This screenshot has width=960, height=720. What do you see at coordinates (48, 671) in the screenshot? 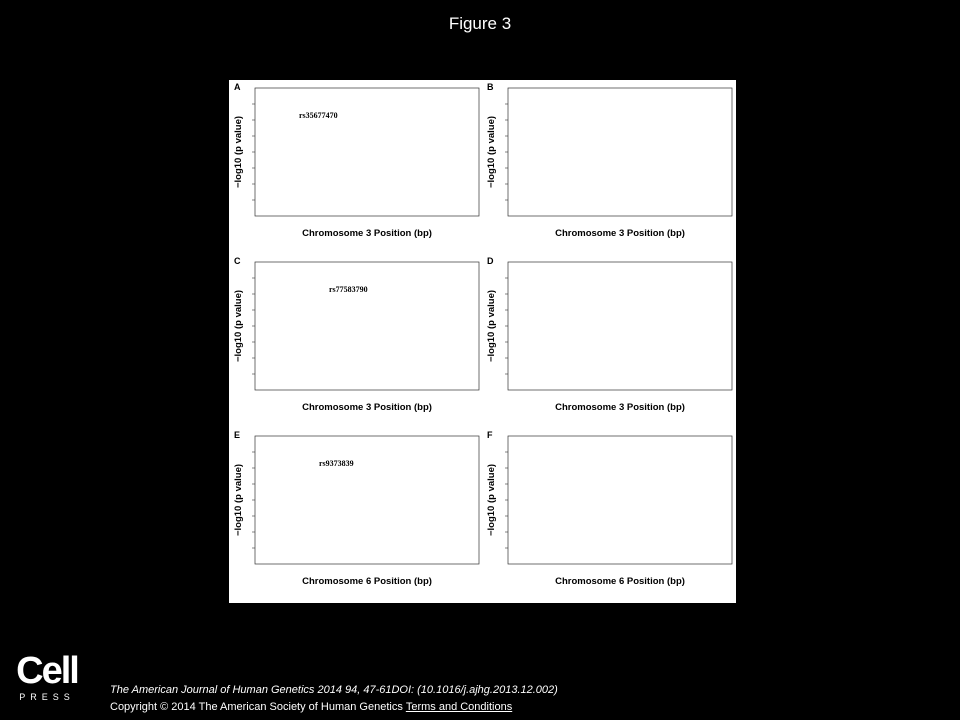
I see `logo-word: Cell` at bounding box center [48, 671].